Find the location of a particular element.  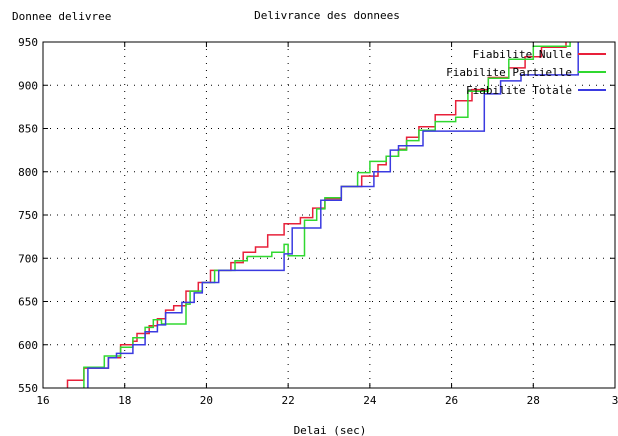

legend-label: Fiabilite Nulle is located at coordinates (522, 54).